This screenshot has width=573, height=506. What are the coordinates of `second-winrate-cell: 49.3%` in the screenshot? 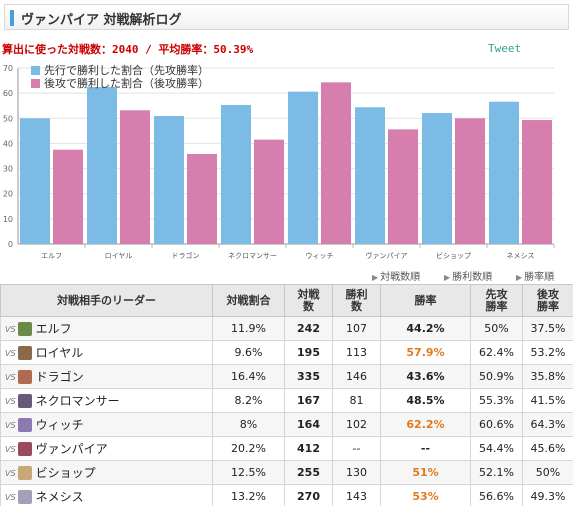 It's located at (547, 495).